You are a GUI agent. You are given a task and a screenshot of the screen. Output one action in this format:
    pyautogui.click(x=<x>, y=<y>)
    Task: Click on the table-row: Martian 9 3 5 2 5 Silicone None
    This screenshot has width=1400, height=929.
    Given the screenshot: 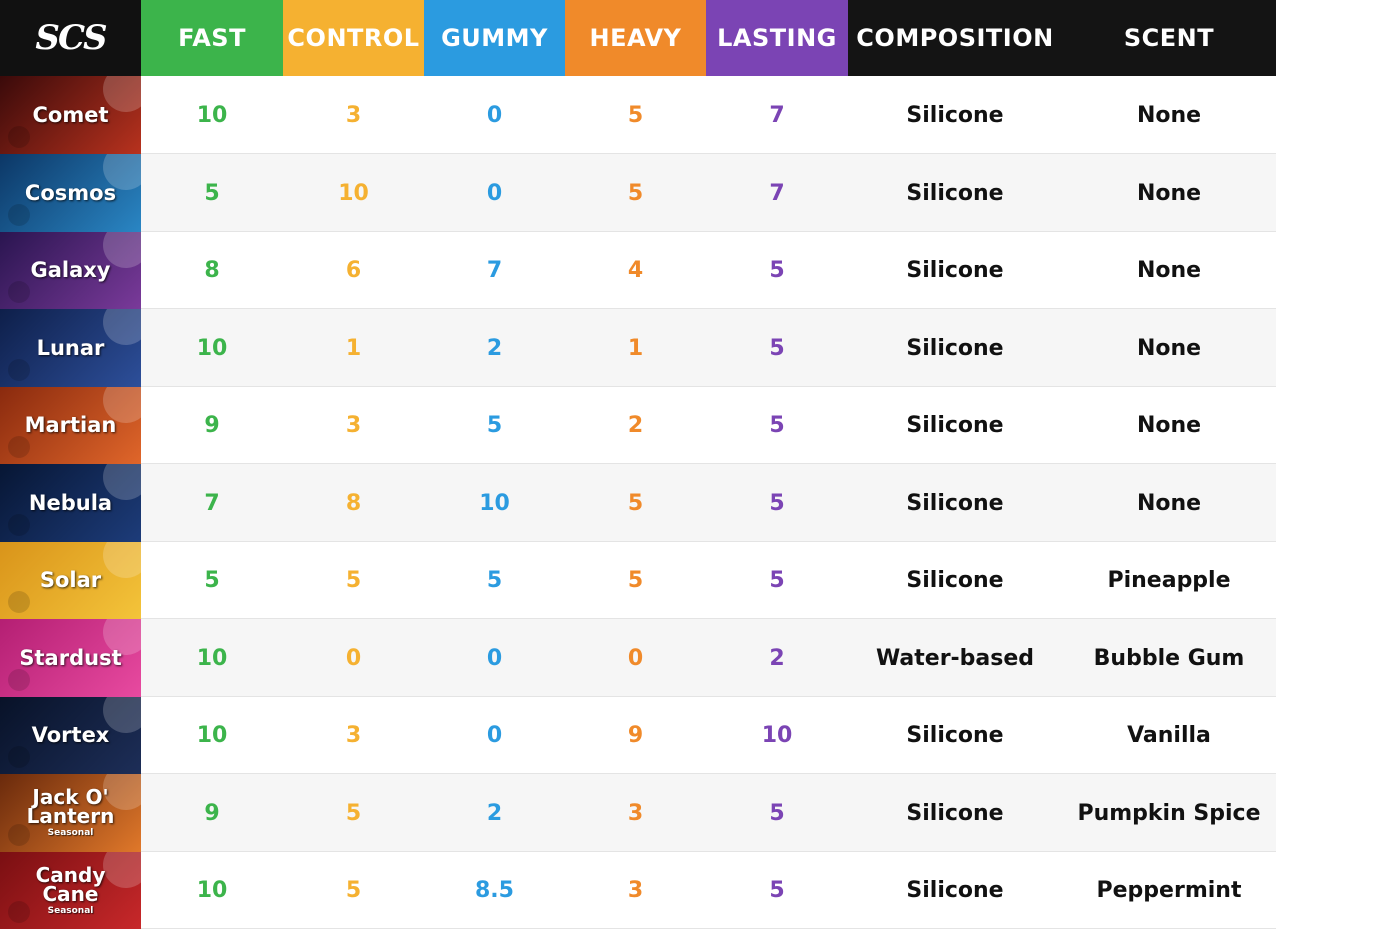 What is the action you would take?
    pyautogui.click(x=638, y=425)
    